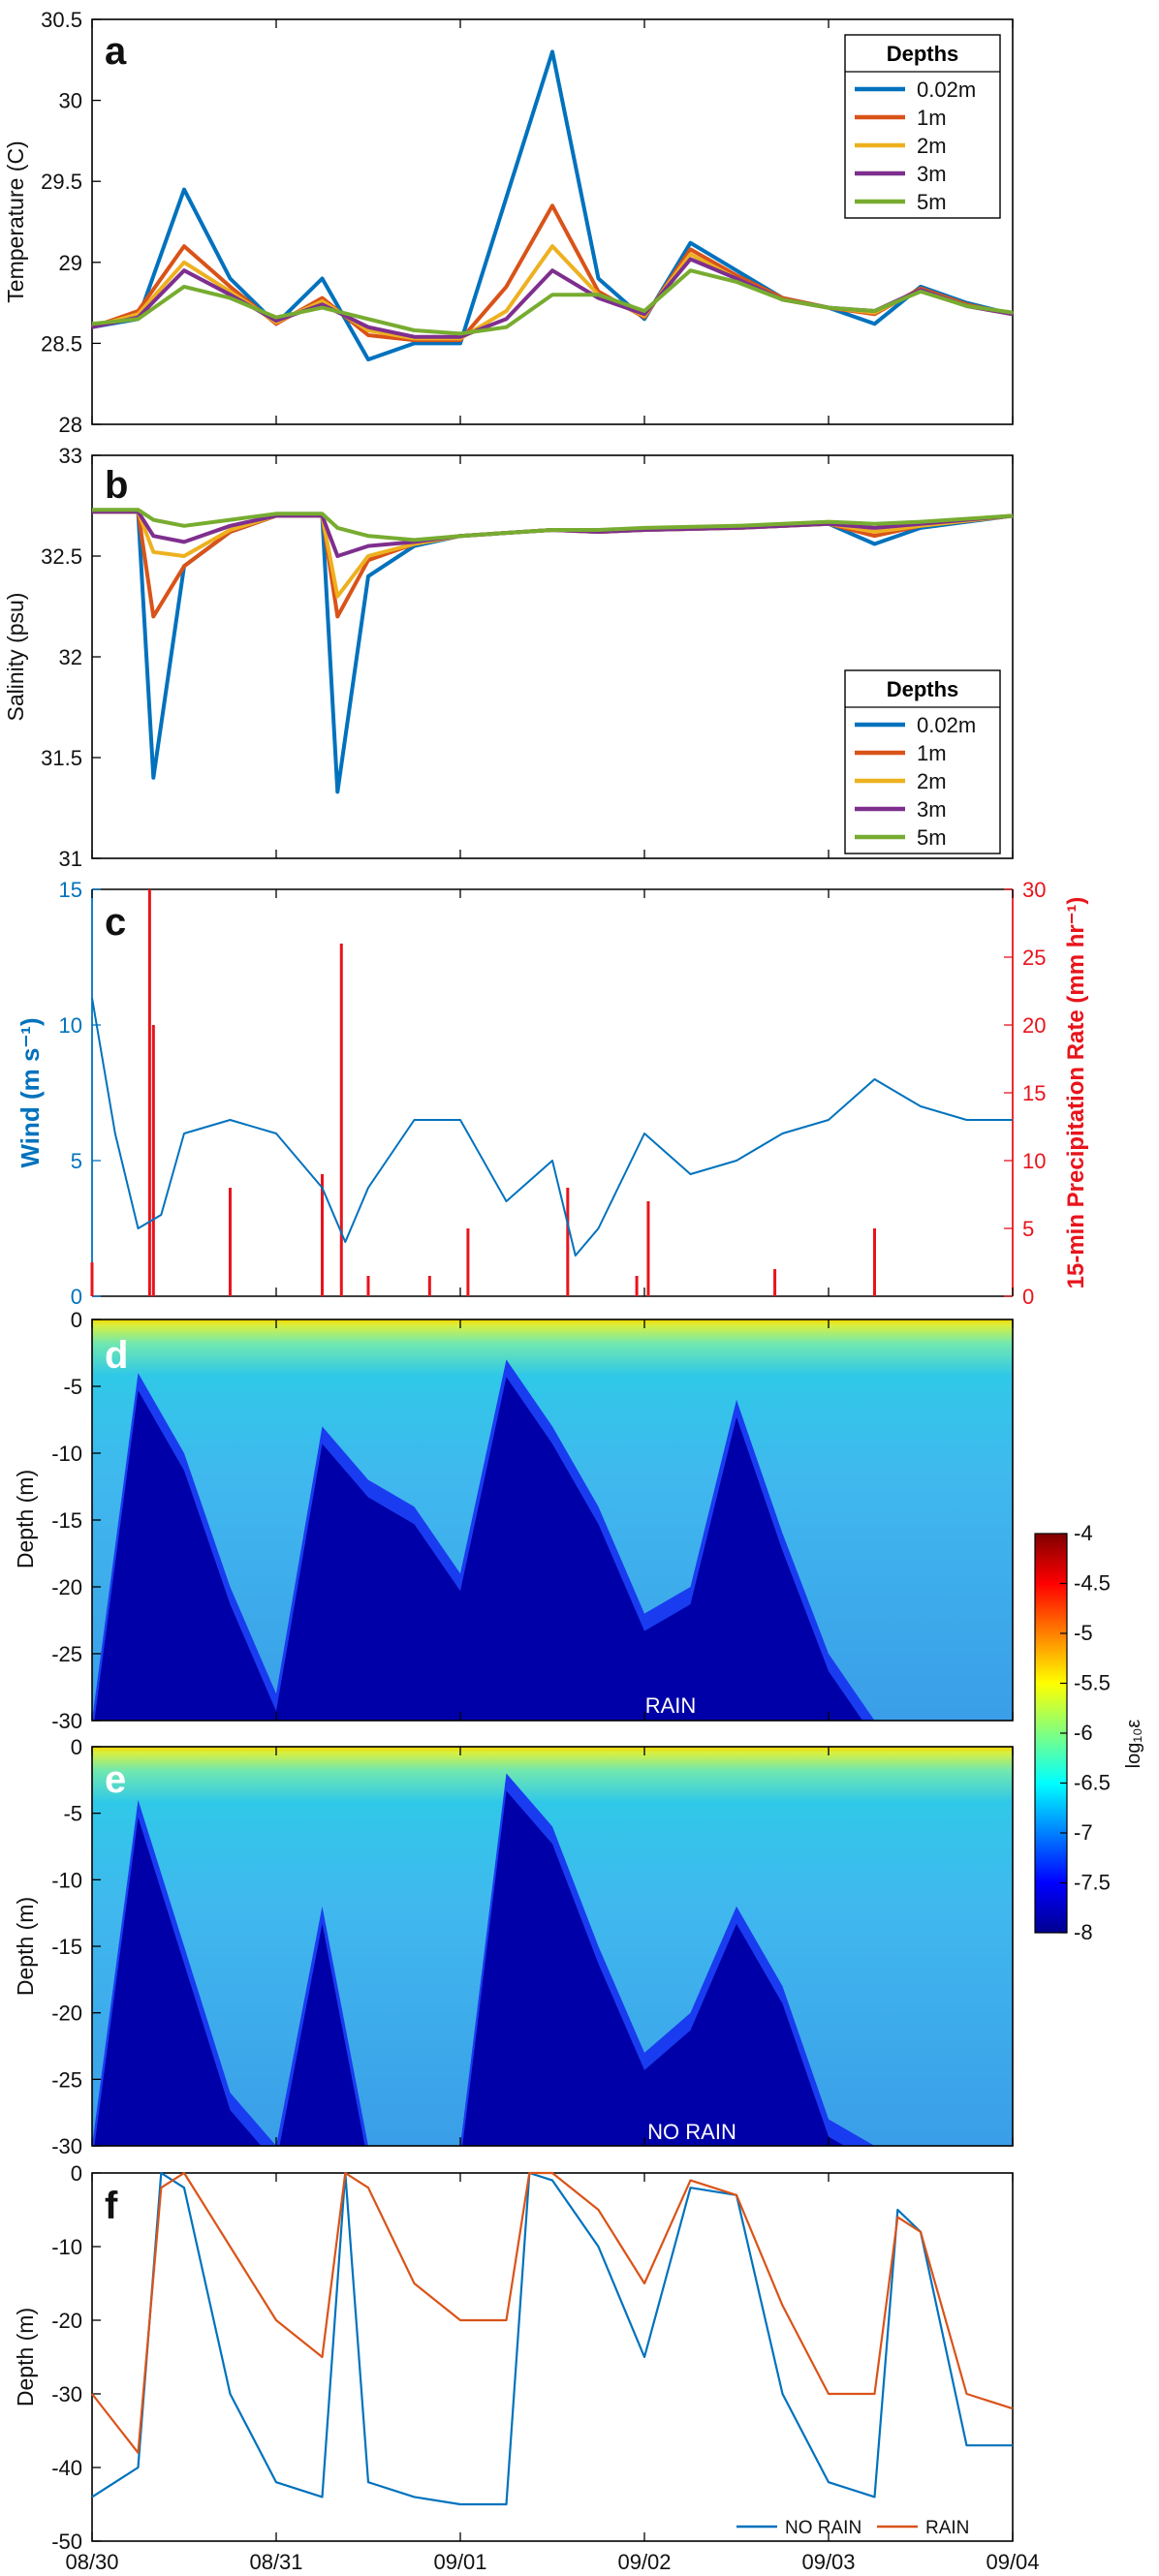  I want to click on yticks-d: 0 -5 -10 -15 -20 -25 -30, so click(76, 1520).